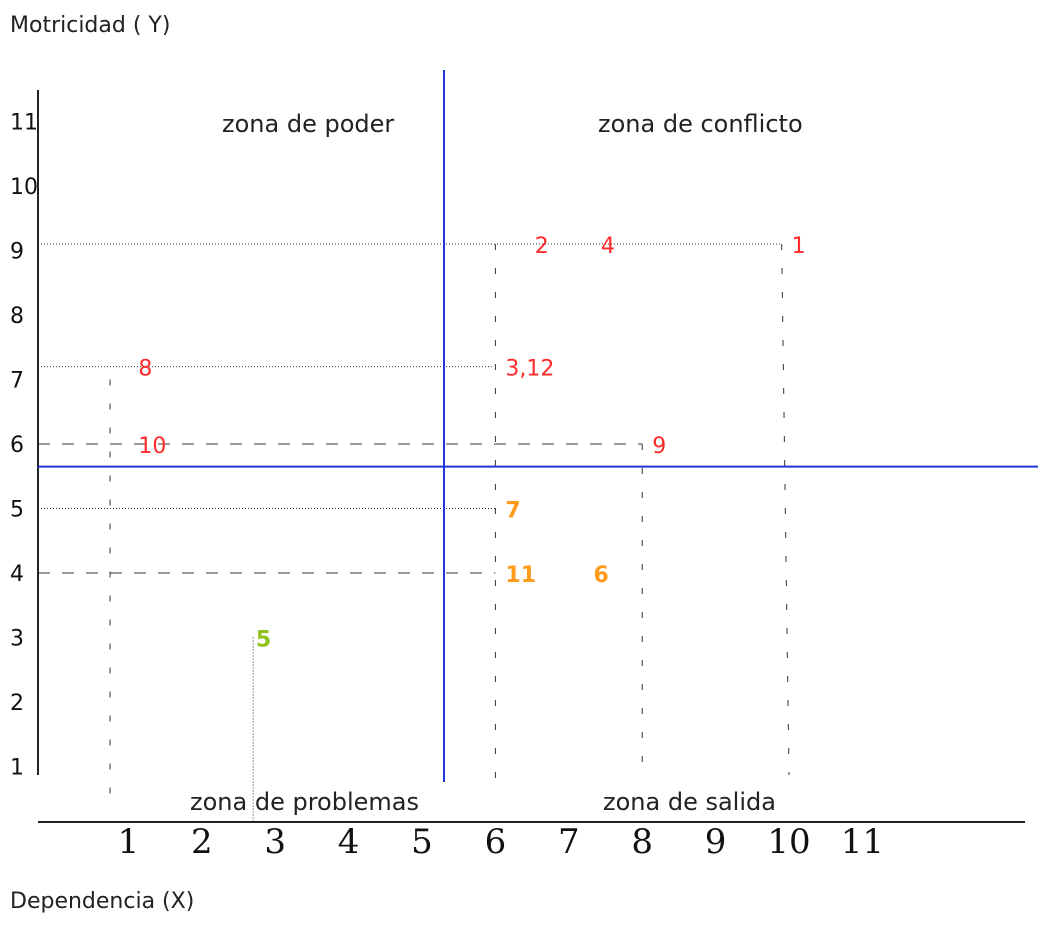 This screenshot has height=925, width=1038. What do you see at coordinates (349, 842) in the screenshot?
I see `x-tick-label: 4` at bounding box center [349, 842].